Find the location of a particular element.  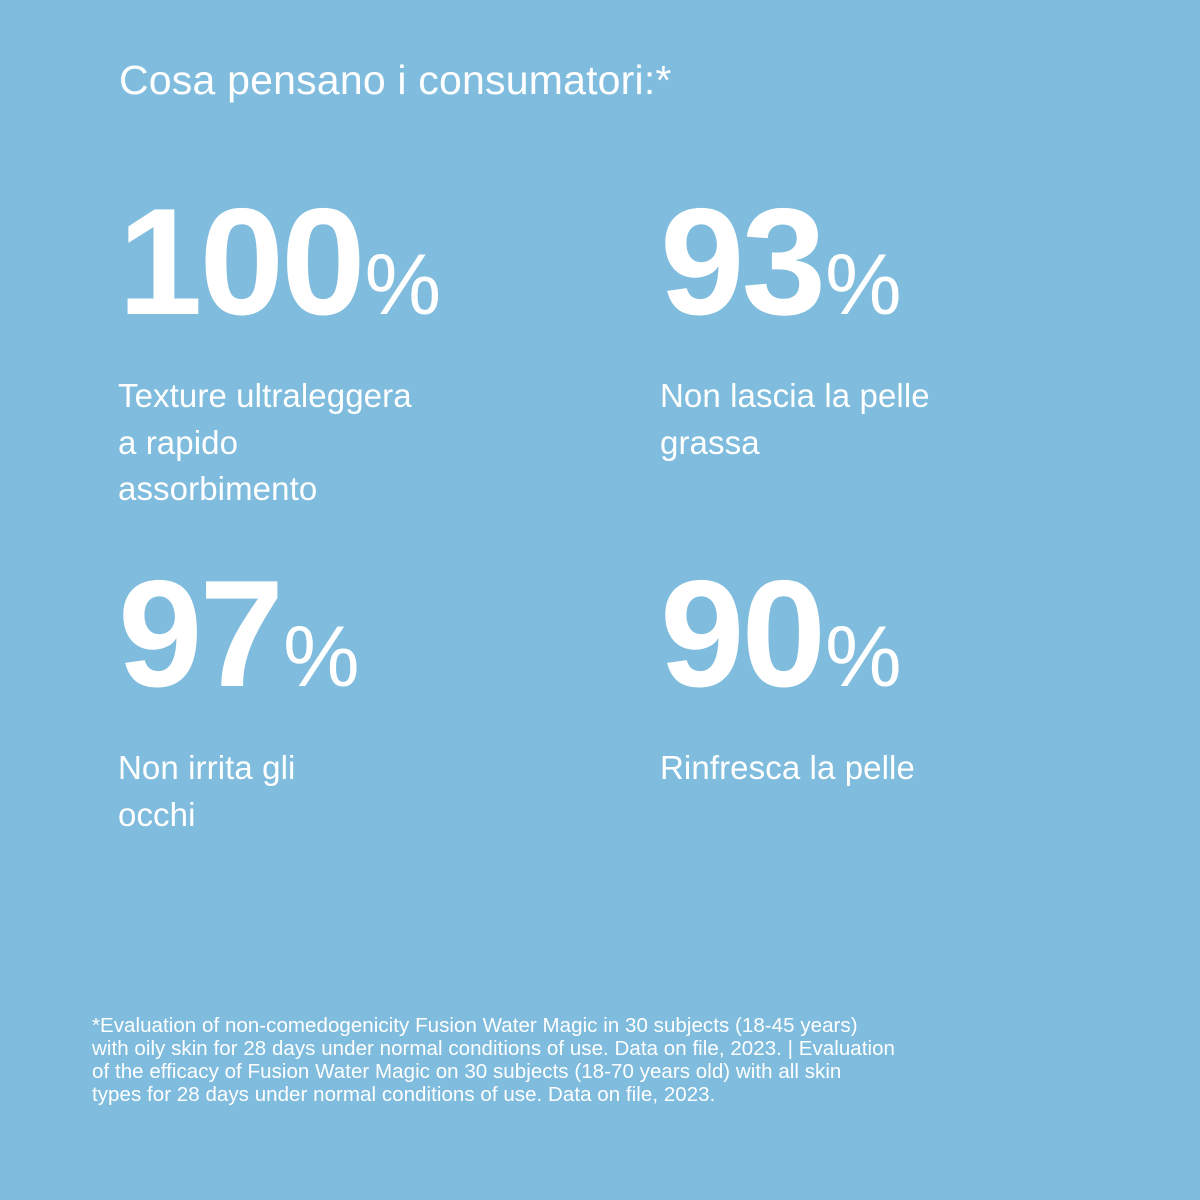

stat-card-97: 97 % Non irrita gli occhi is located at coordinates (389, 693).